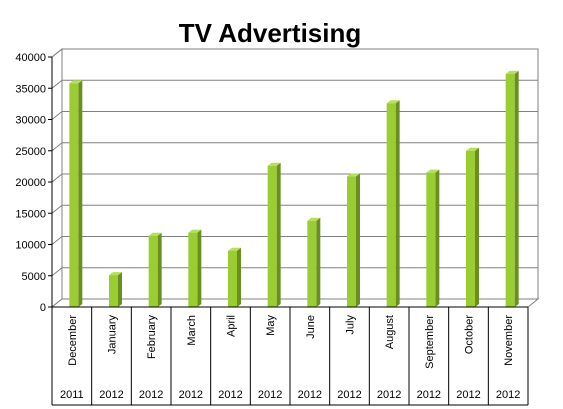  What do you see at coordinates (43, 308) in the screenshot?
I see `y-tick-label: 0` at bounding box center [43, 308].